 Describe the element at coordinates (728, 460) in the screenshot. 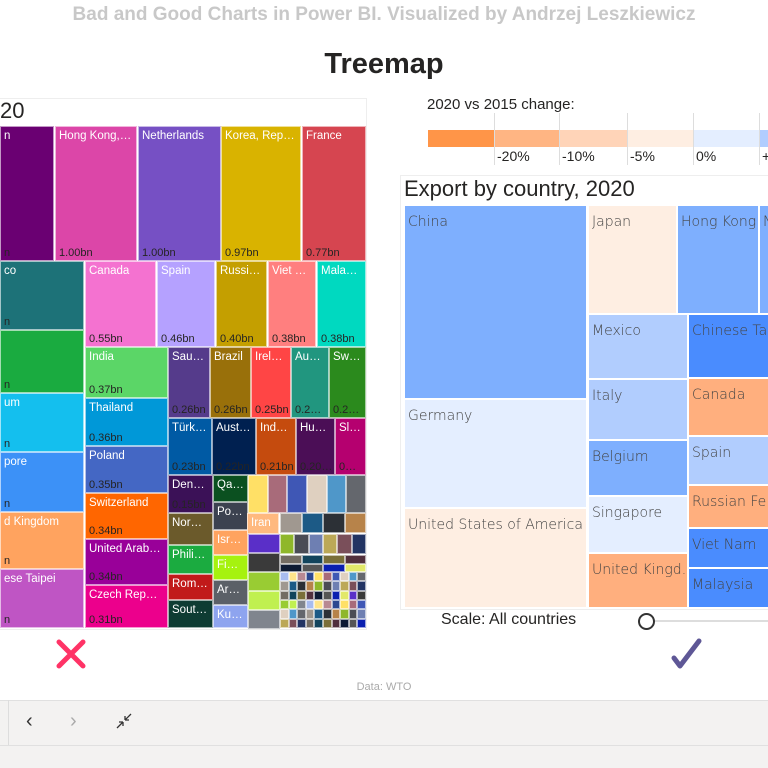

I see `treemap-cell: Spain` at that location.